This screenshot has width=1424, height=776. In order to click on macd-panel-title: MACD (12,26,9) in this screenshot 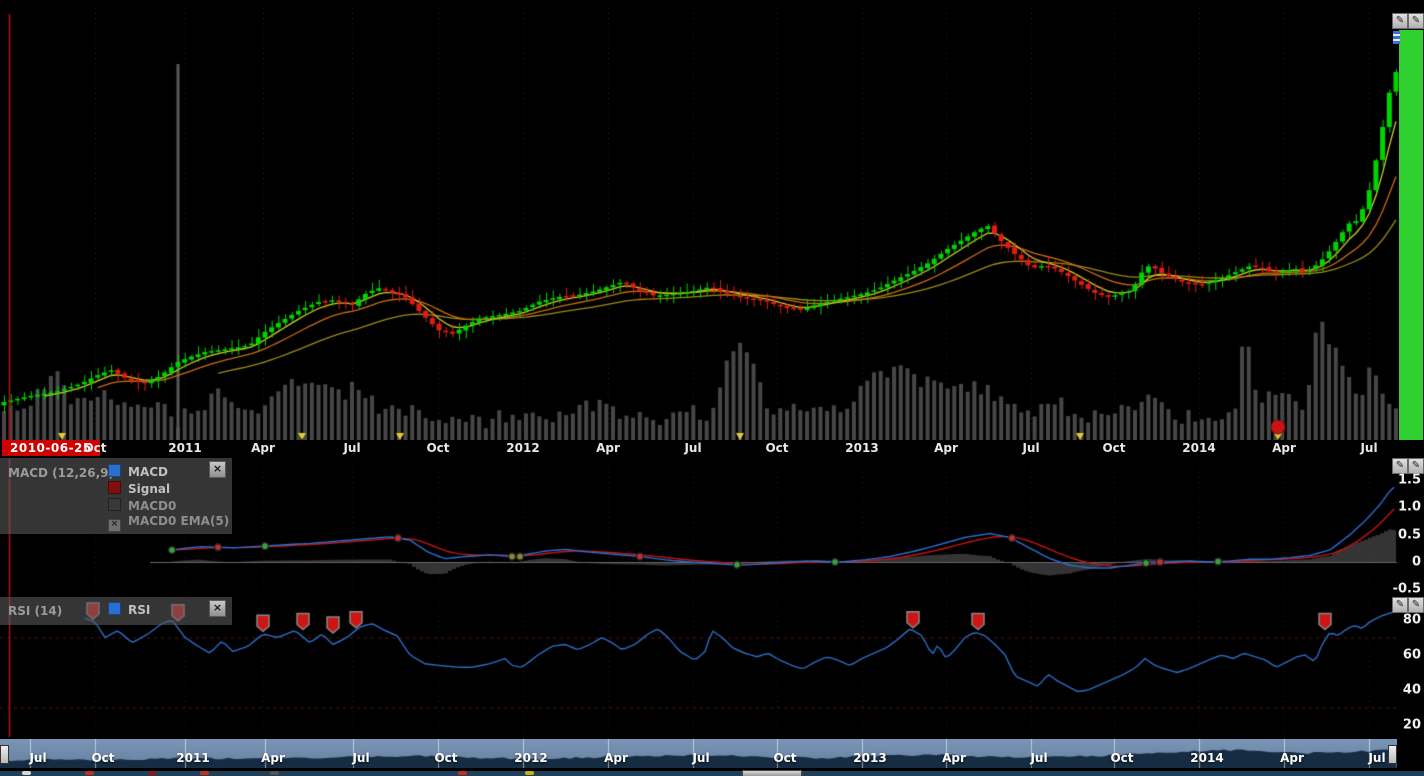, I will do `click(61, 473)`.